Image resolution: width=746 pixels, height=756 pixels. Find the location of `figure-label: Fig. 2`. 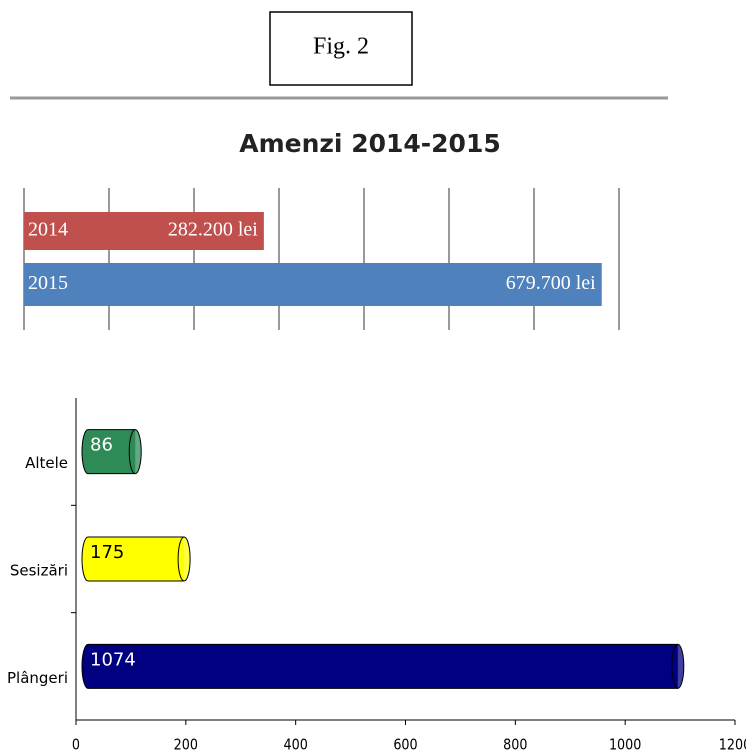

figure-label: Fig. 2 is located at coordinates (341, 47).